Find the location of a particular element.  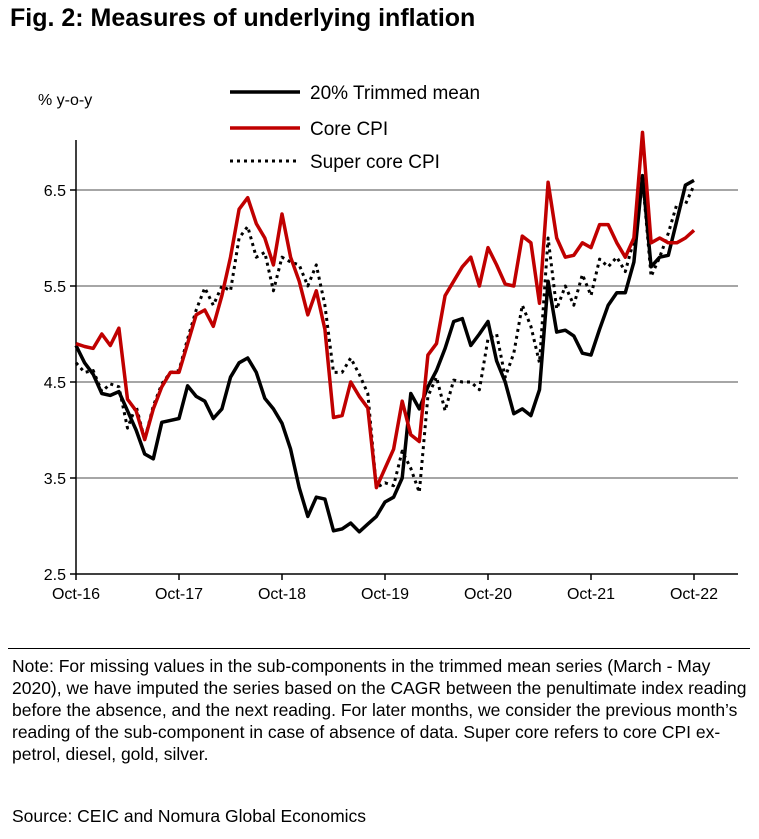

y-tick-label: 5.5 is located at coordinates (55, 287).